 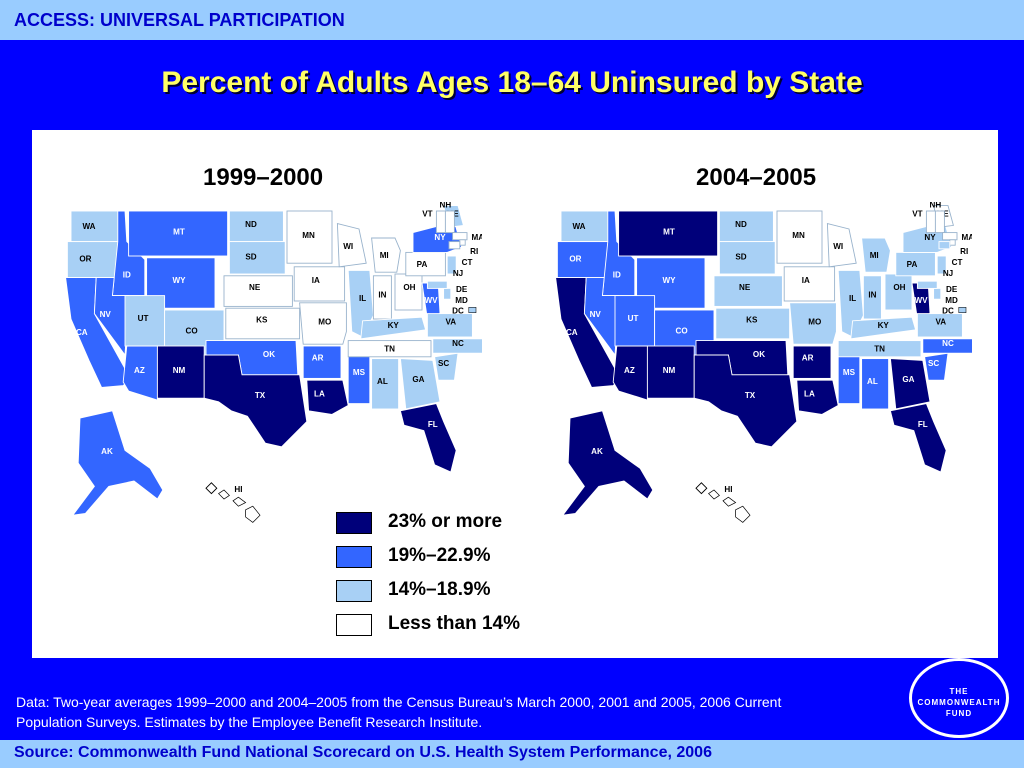 I want to click on state-label-tx: TX, so click(x=750, y=395).